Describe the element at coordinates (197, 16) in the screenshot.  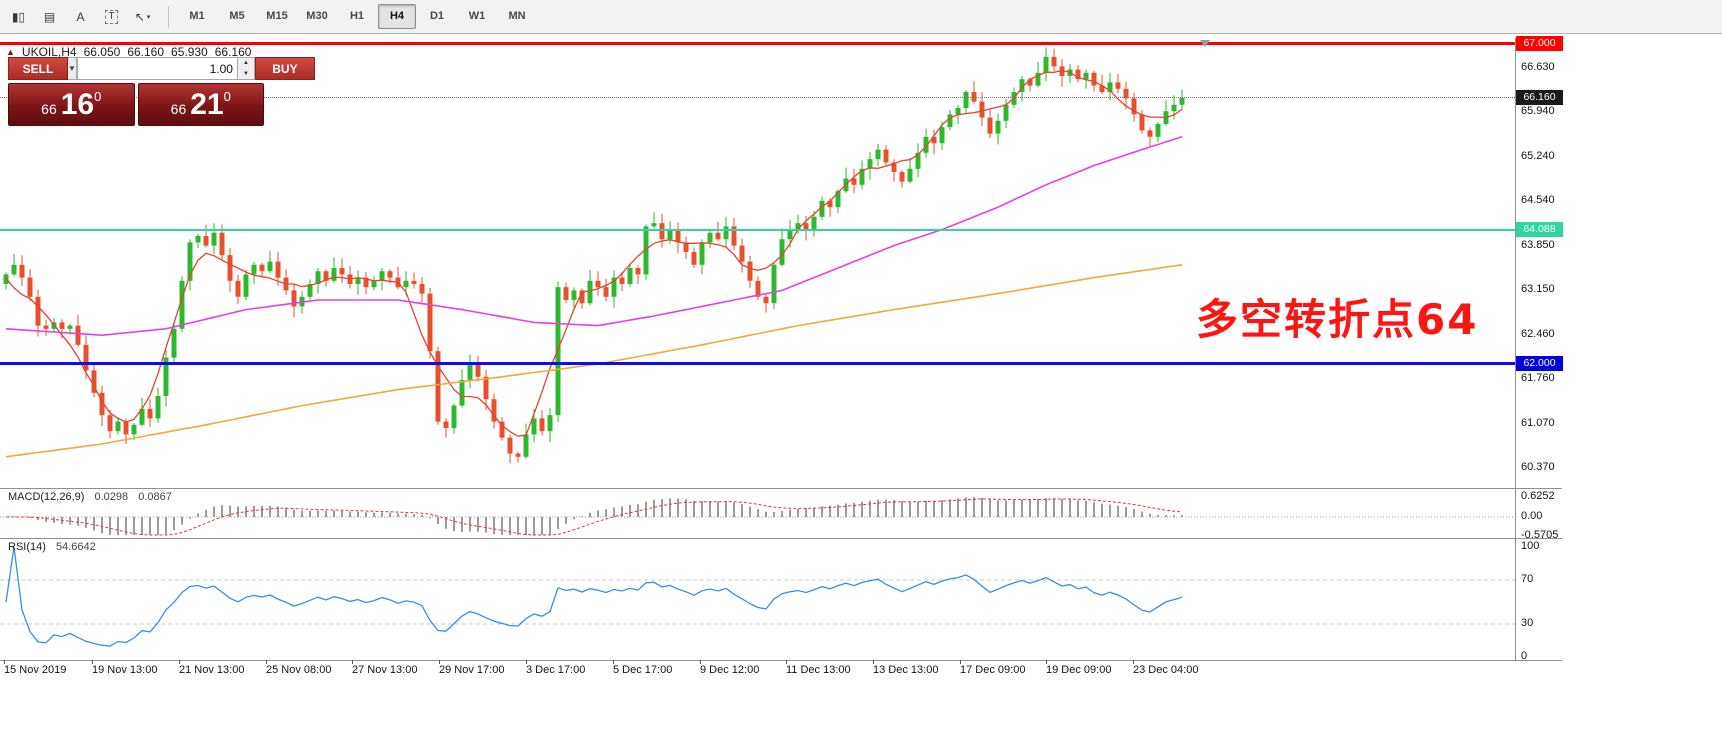
I see `timeframe-m1-button: M1` at that location.